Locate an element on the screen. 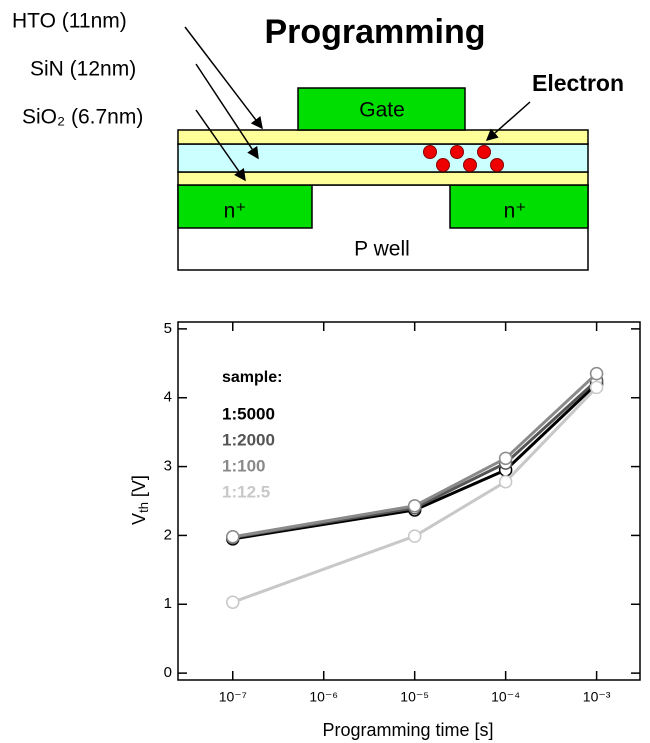 The image size is (650, 743). x-tick-label: 10⁻⁷ is located at coordinates (233, 697).